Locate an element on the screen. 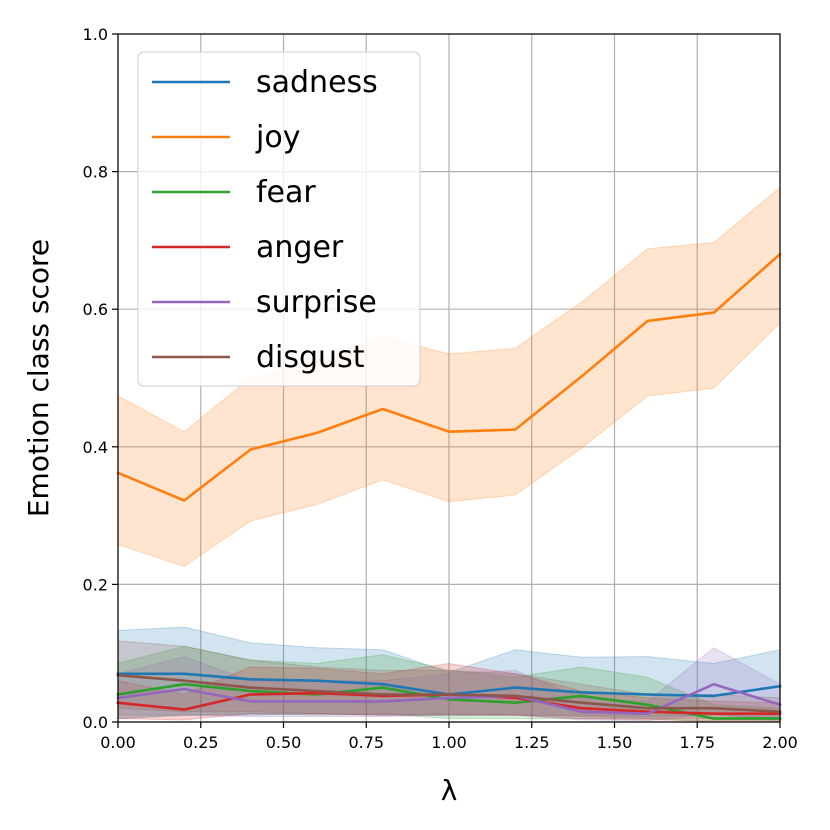  legend-label-disgust: disgust is located at coordinates (310, 357).